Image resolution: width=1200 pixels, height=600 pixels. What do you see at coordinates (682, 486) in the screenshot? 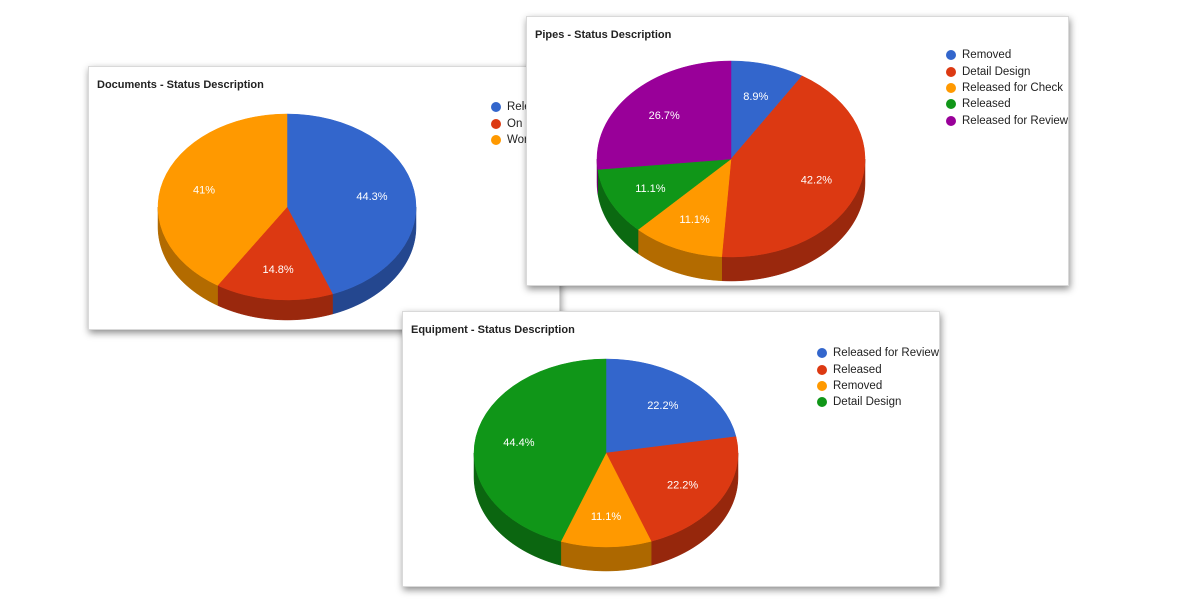
I see `pie-value-label-released: 22.2%` at bounding box center [682, 486].